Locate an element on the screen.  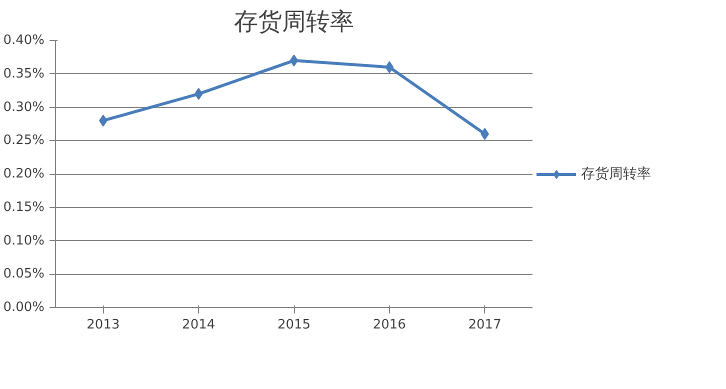
legend-label: 存货周转率 is located at coordinates (616, 173).